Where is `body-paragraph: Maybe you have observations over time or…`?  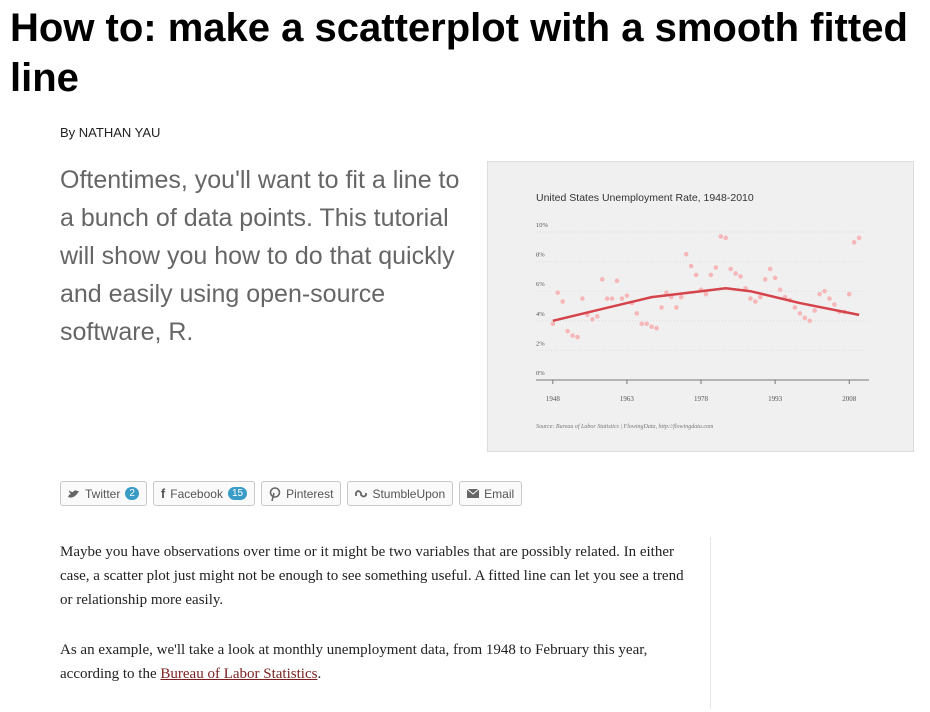
body-paragraph: Maybe you have observations over time or… is located at coordinates (372, 576).